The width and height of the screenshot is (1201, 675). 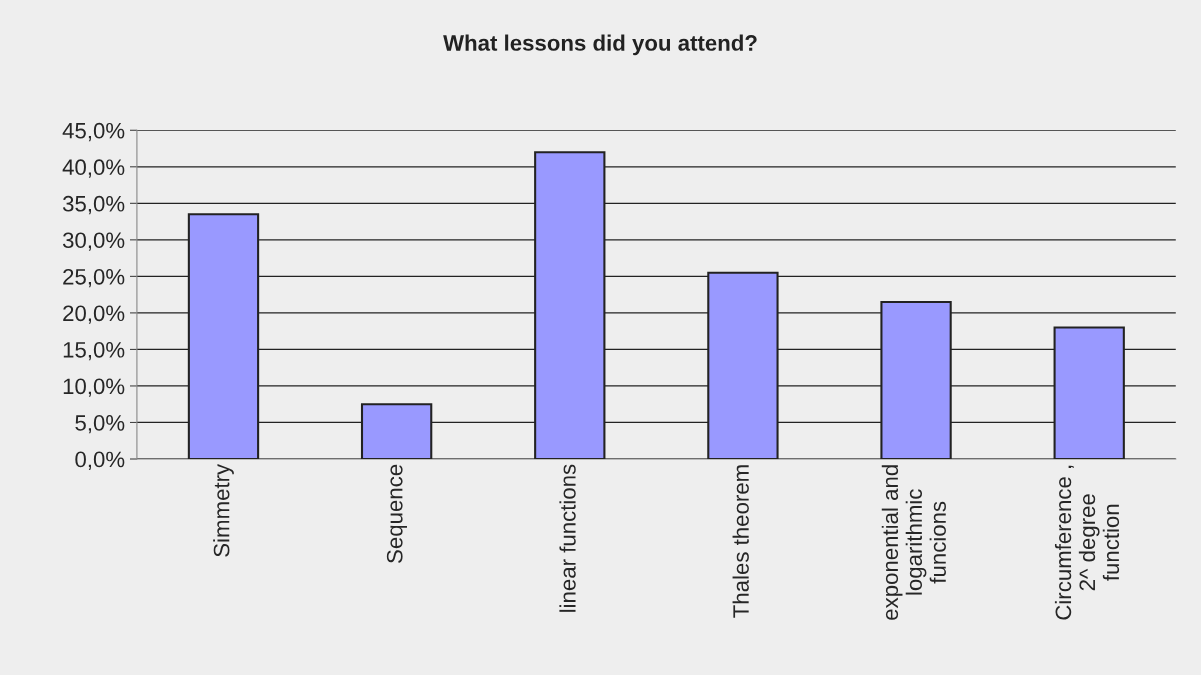 What do you see at coordinates (396, 513) in the screenshot?
I see `x-tick-label: Sequence` at bounding box center [396, 513].